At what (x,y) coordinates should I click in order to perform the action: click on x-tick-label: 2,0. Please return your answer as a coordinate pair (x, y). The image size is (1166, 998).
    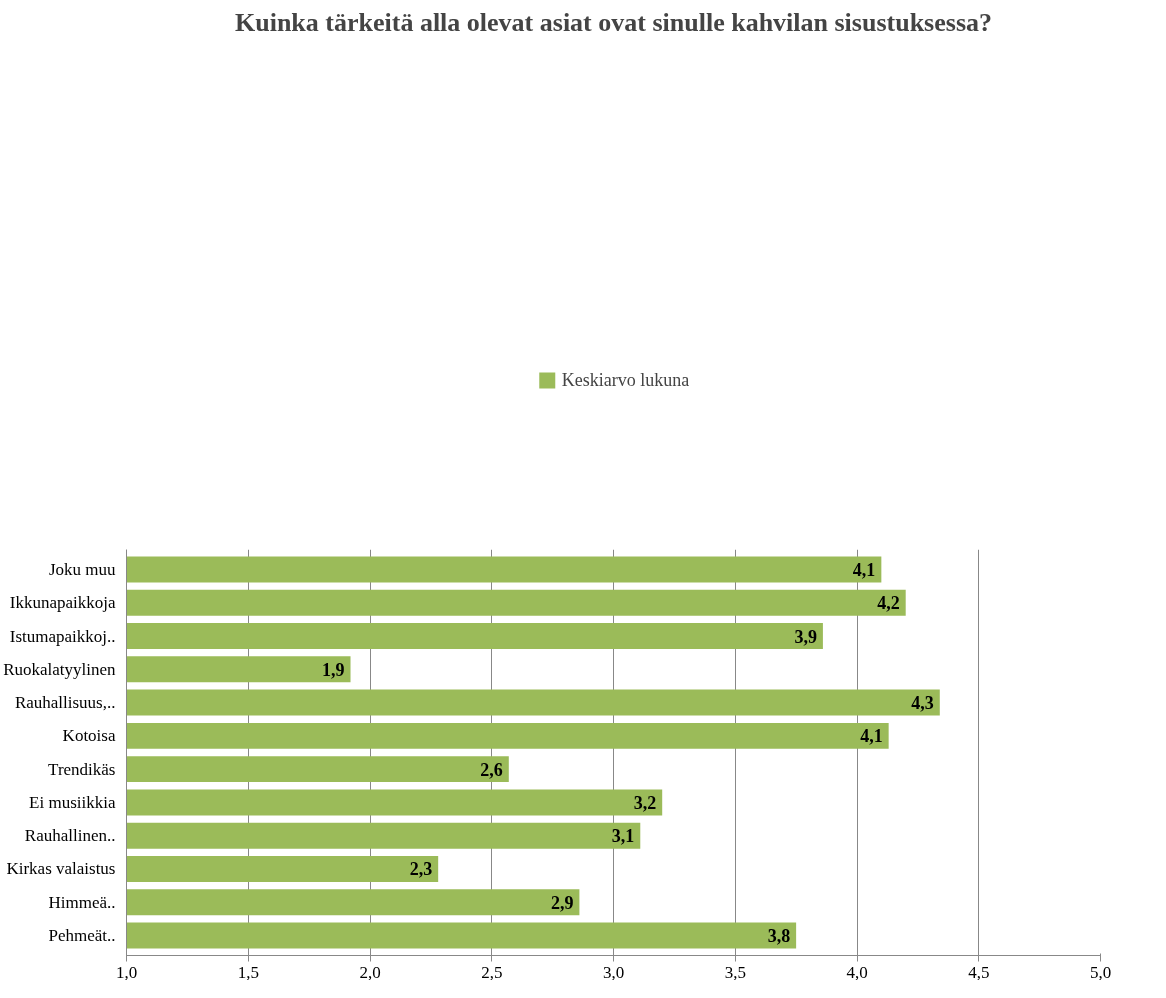
    Looking at the image, I should click on (370, 972).